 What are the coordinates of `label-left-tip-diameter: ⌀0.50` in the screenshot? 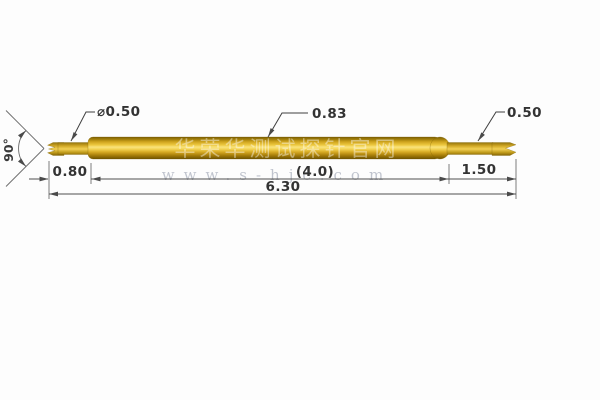 It's located at (118, 112).